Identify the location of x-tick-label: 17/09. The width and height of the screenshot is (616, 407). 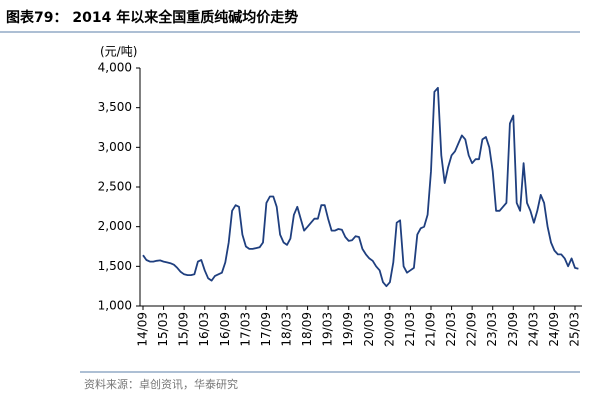
(266, 329).